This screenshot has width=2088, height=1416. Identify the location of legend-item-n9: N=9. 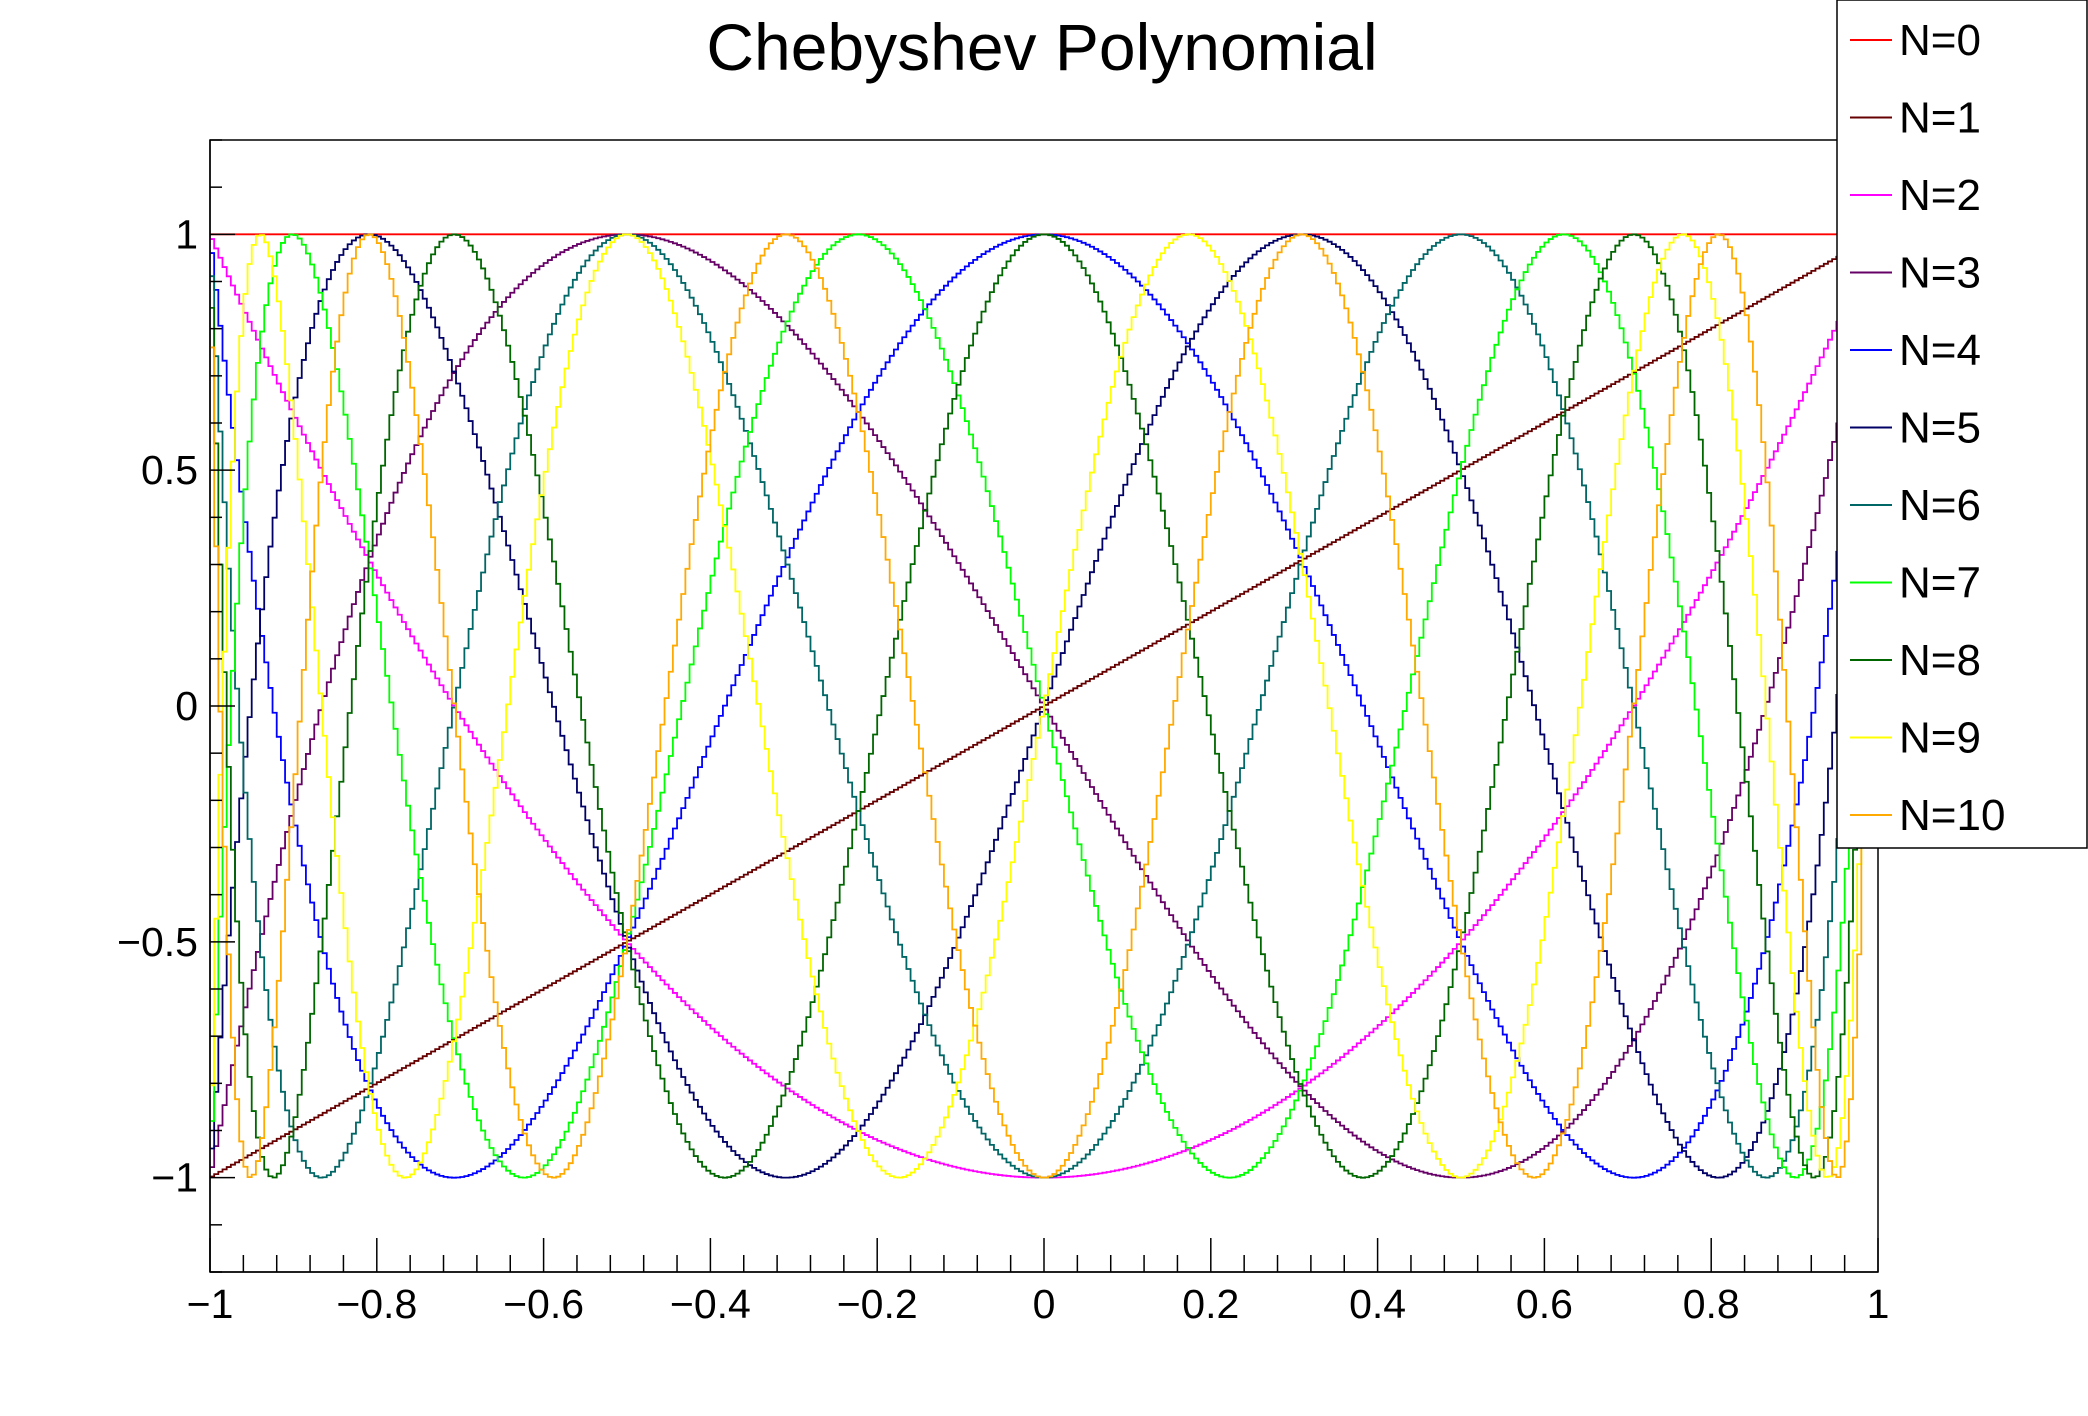
(1915, 738).